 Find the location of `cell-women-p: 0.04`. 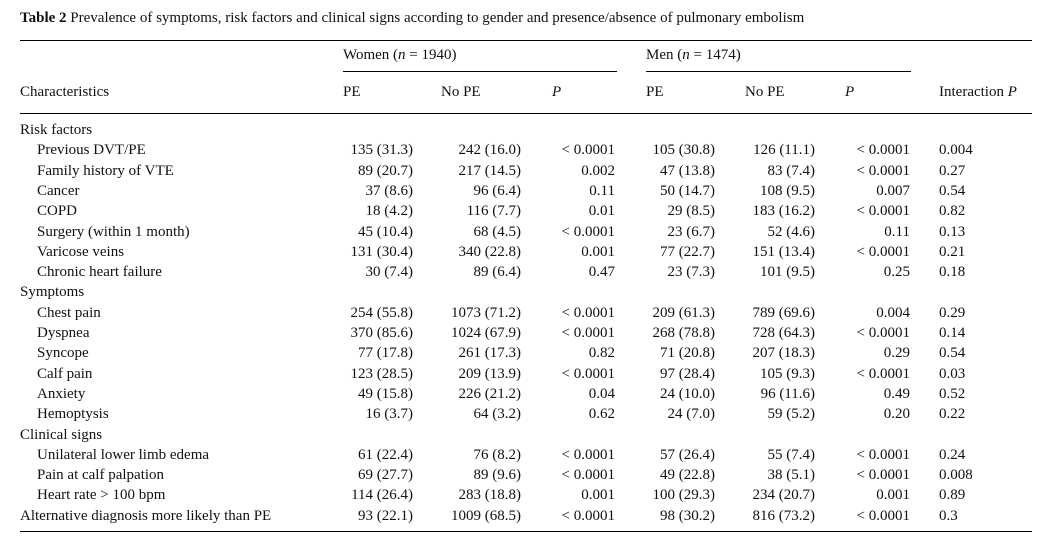

cell-women-p: 0.04 is located at coordinates (601, 393).